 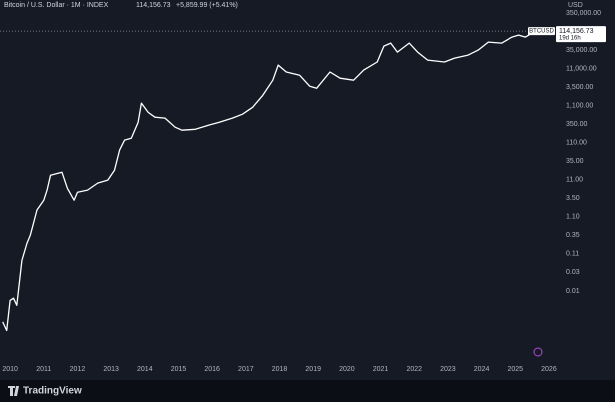 What do you see at coordinates (570, 39) in the screenshot?
I see `countdown: 19d 16h` at bounding box center [570, 39].